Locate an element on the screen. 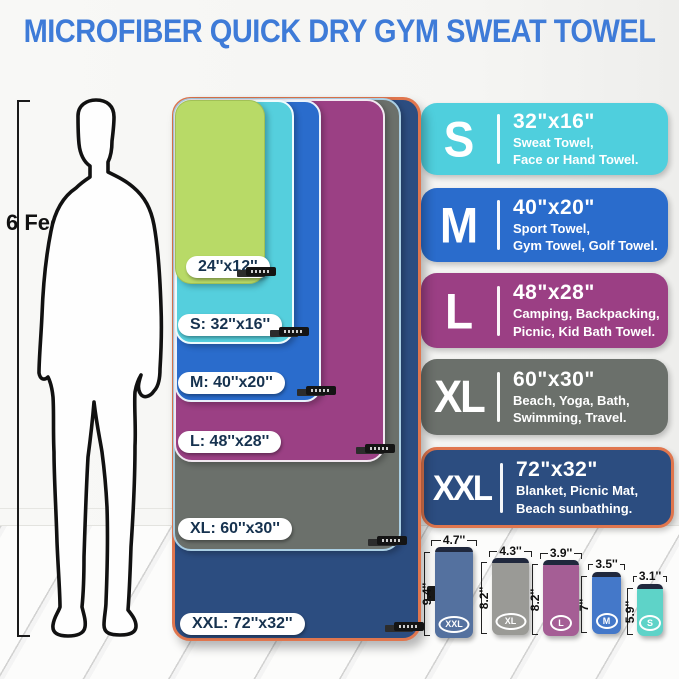 This screenshot has height=679, width=679. folded-size-badge: XL is located at coordinates (510, 621).